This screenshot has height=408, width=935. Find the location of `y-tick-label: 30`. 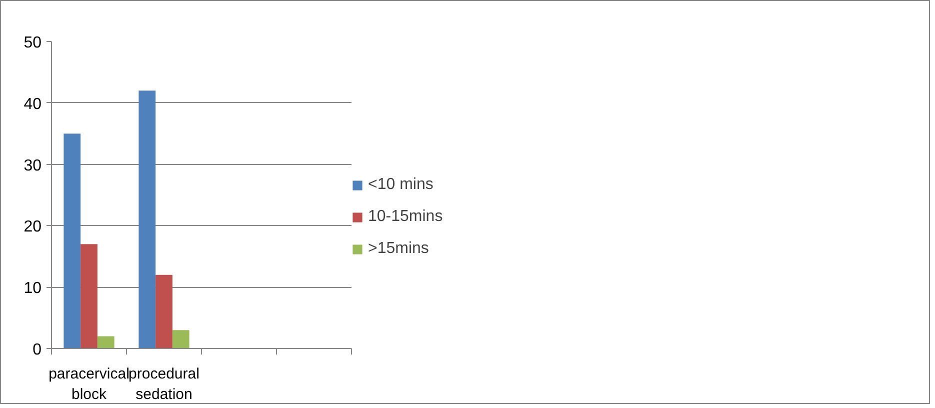

y-tick-label: 30 is located at coordinates (33, 165).